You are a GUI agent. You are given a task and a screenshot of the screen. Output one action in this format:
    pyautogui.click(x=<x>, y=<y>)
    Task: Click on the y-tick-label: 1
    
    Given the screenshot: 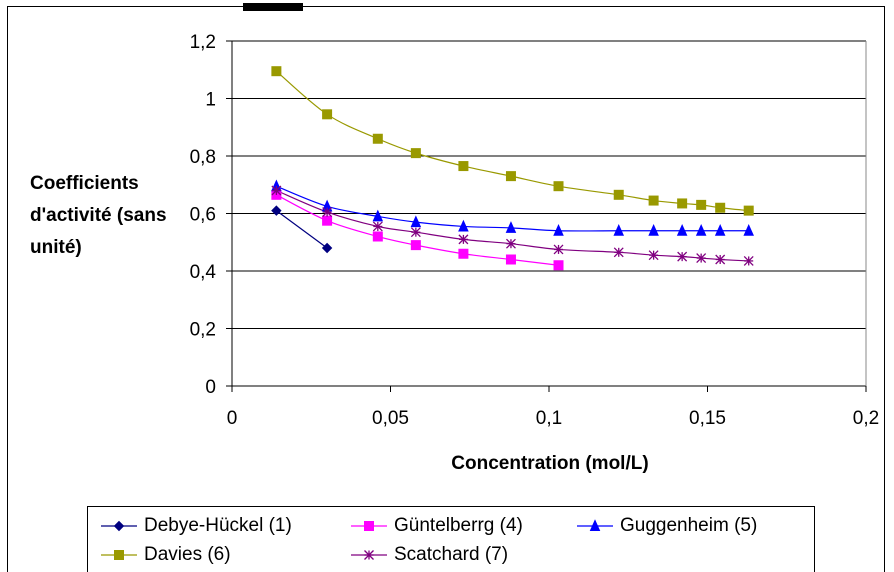 What is the action you would take?
    pyautogui.click(x=210, y=100)
    